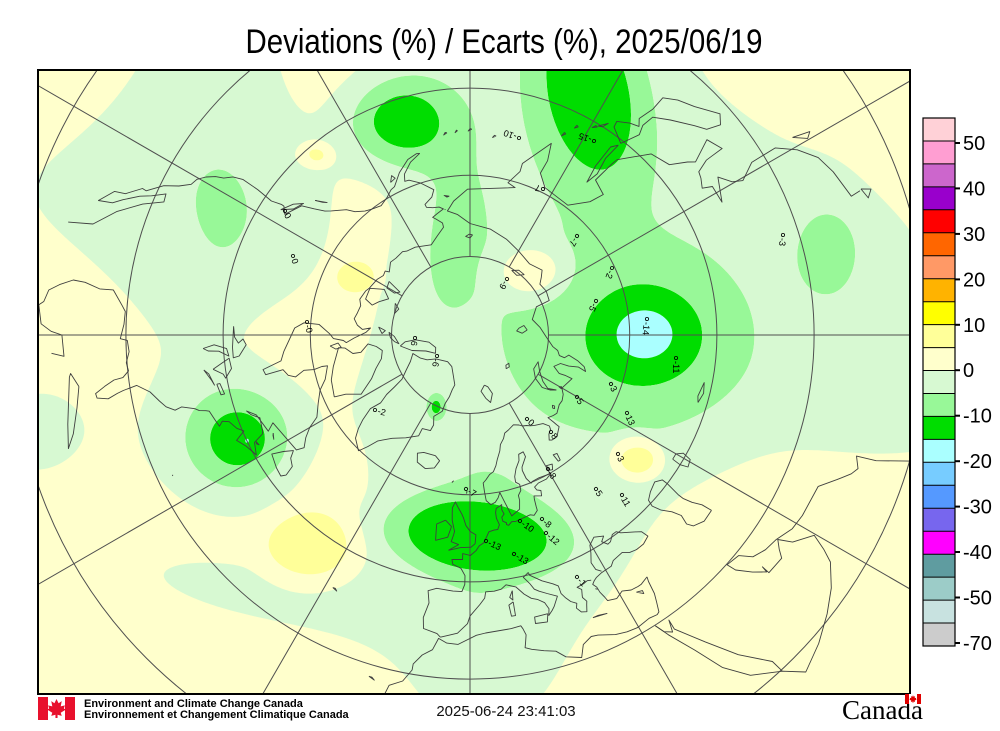  What do you see at coordinates (194, 704) in the screenshot?
I see `svg-text:Environment and Climate Change: Environment and Climate Change Canada` at bounding box center [194, 704].